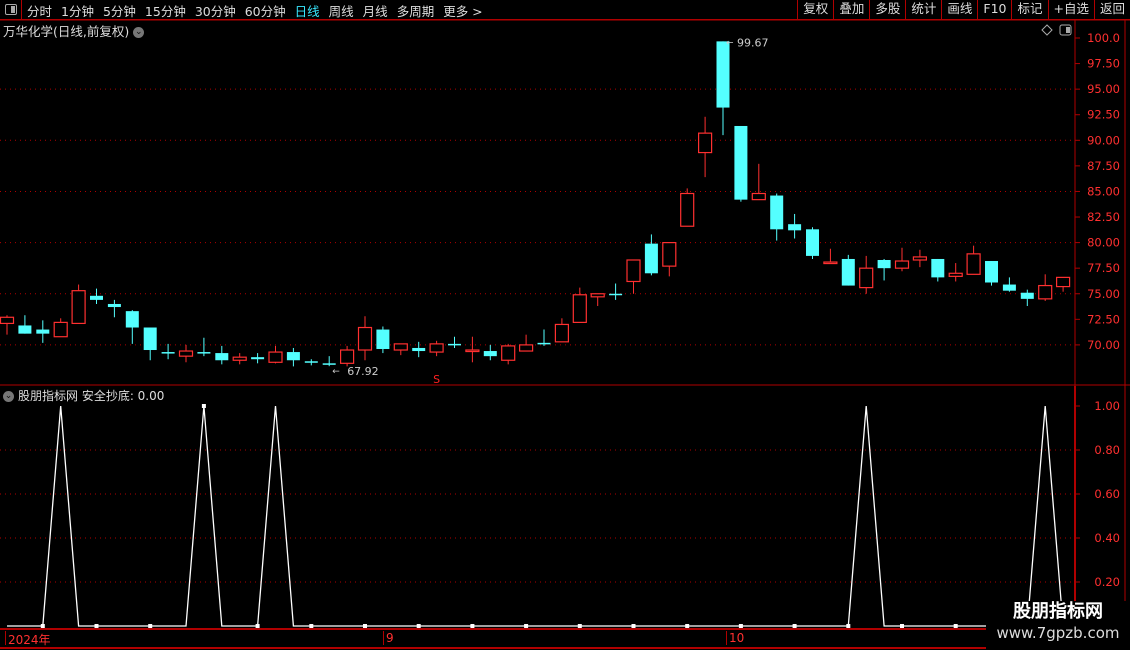 This screenshot has height=650, width=1130. Describe the element at coordinates (1103, 294) in the screenshot. I see `y-tick-label: 75.00` at that location.